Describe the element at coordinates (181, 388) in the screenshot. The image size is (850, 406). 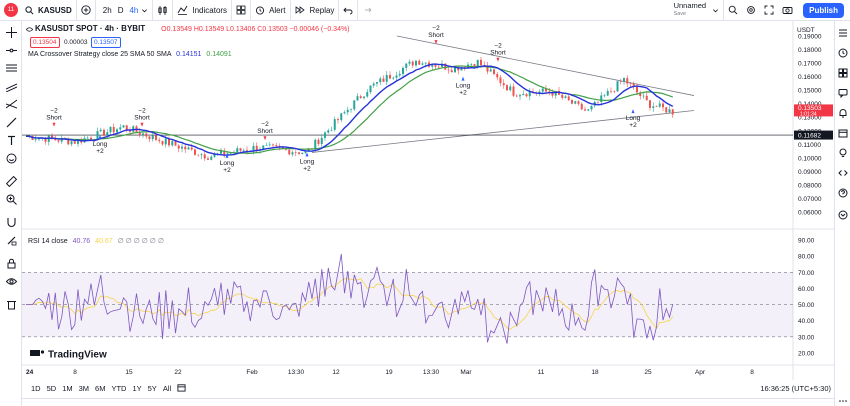
I see `go-to-date-button` at that location.